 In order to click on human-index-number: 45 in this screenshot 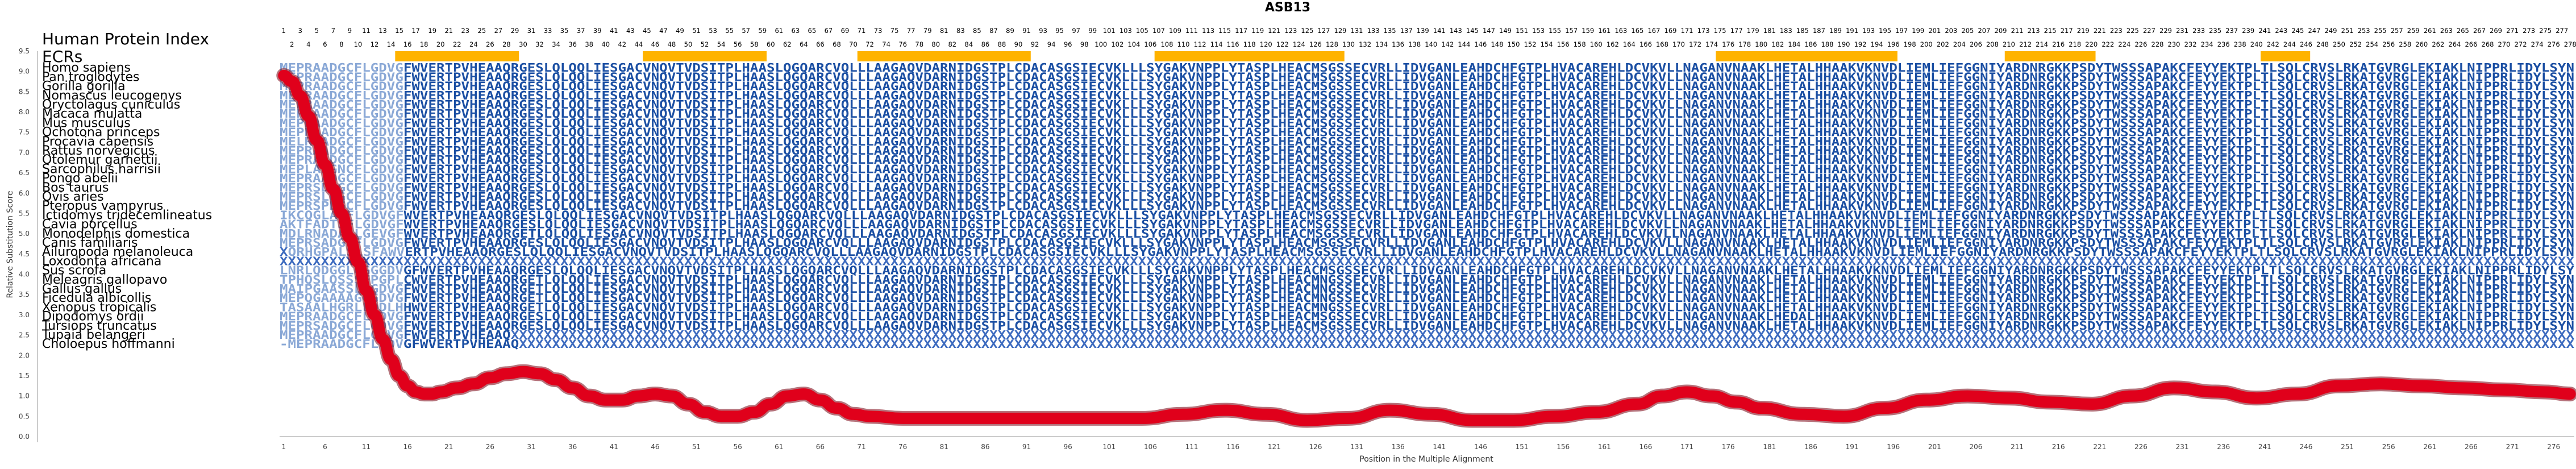, I will do `click(647, 31)`.